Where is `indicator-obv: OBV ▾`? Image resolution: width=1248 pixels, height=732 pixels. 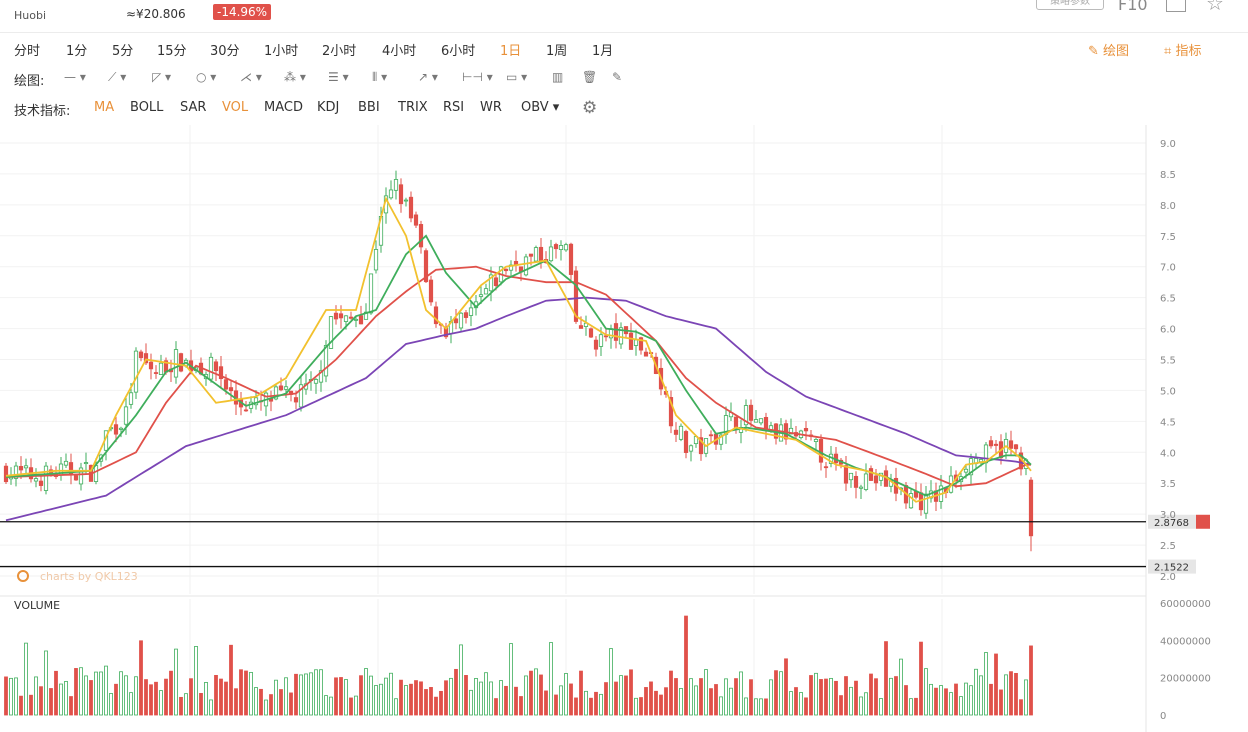 indicator-obv: OBV ▾ is located at coordinates (540, 107).